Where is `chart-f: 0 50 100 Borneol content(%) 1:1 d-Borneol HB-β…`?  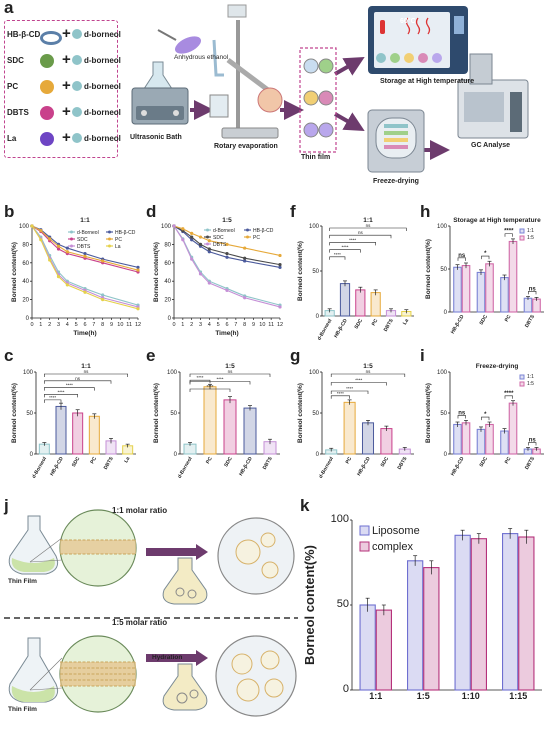 chart-f: 0 50 100 Borneol content(%) 1:1 d-Borneol HB-β… is located at coordinates (355, 279).